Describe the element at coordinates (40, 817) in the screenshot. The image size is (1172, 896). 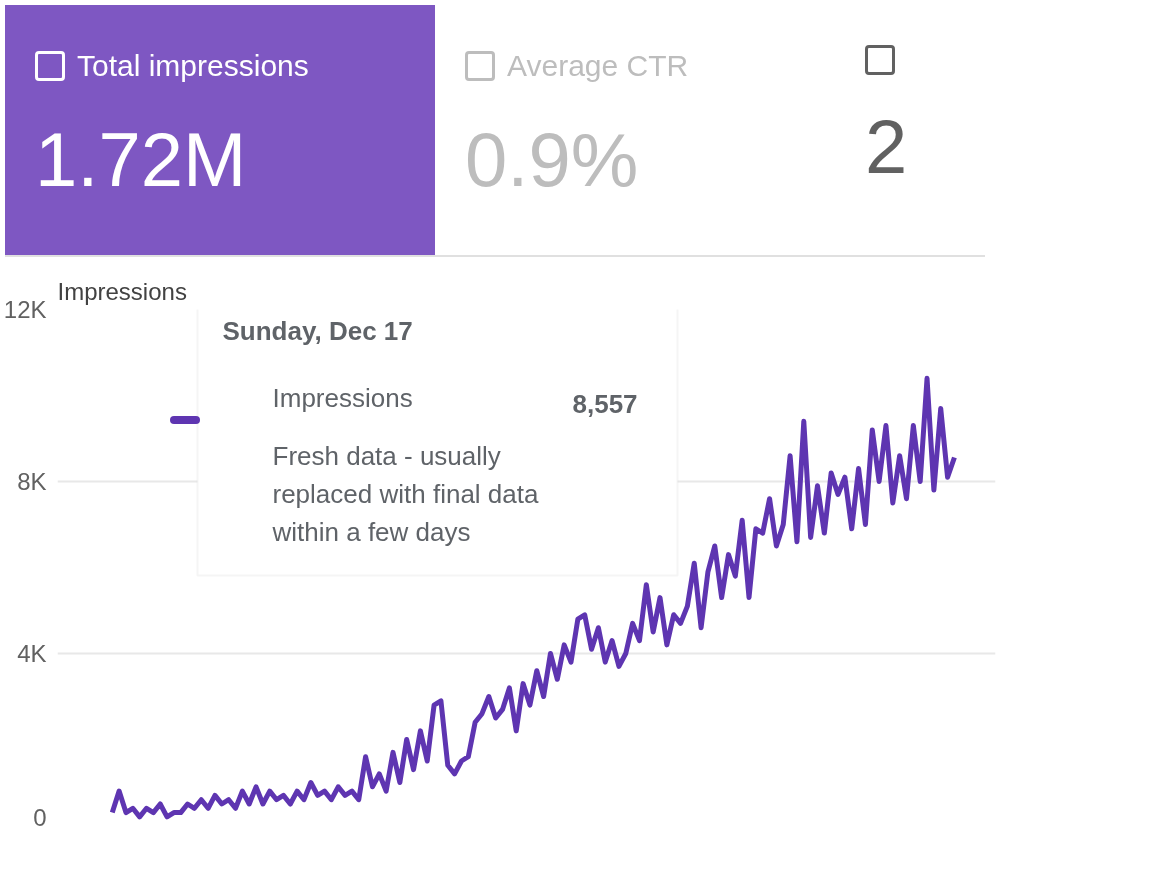
I see `y-tick-label: 0` at that location.